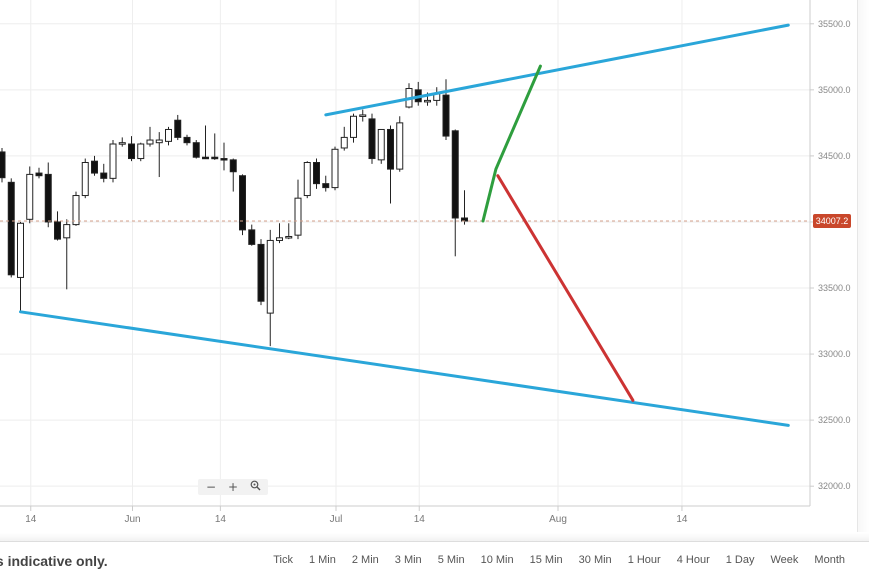  I want to click on interval-2-min: 2 Min, so click(365, 560).